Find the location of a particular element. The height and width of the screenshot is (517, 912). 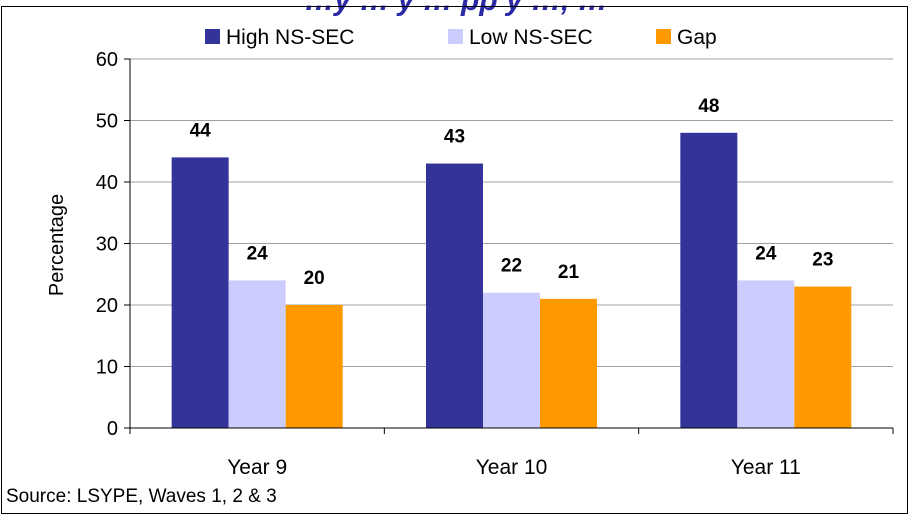

y-tick-label: 10 is located at coordinates (107, 368).